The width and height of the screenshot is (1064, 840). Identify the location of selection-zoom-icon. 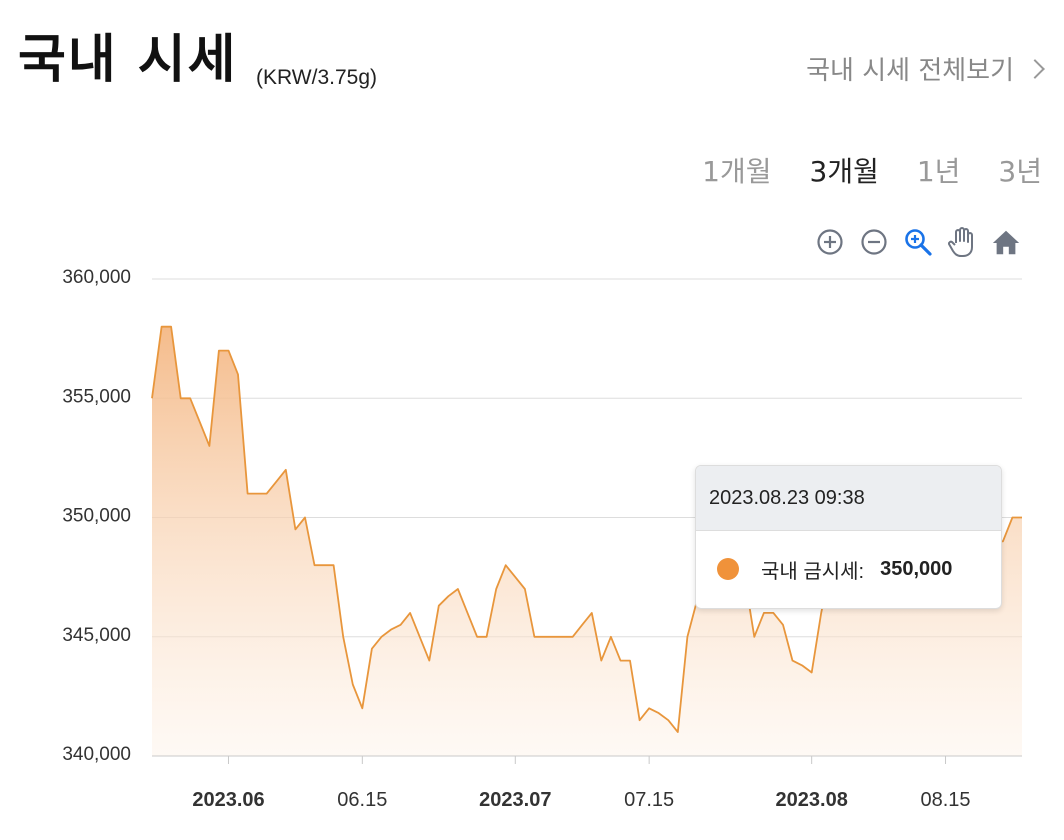
(918, 242).